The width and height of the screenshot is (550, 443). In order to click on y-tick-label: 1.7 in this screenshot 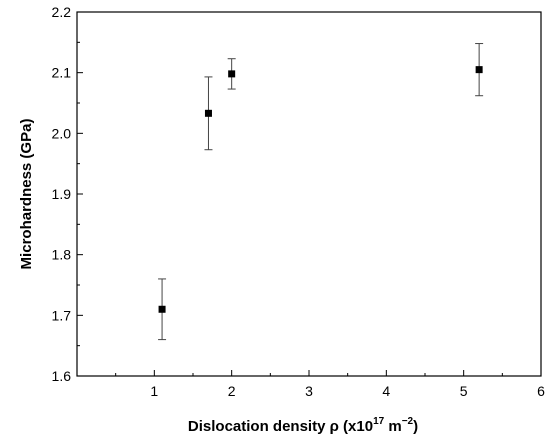, I will do `click(62, 315)`.